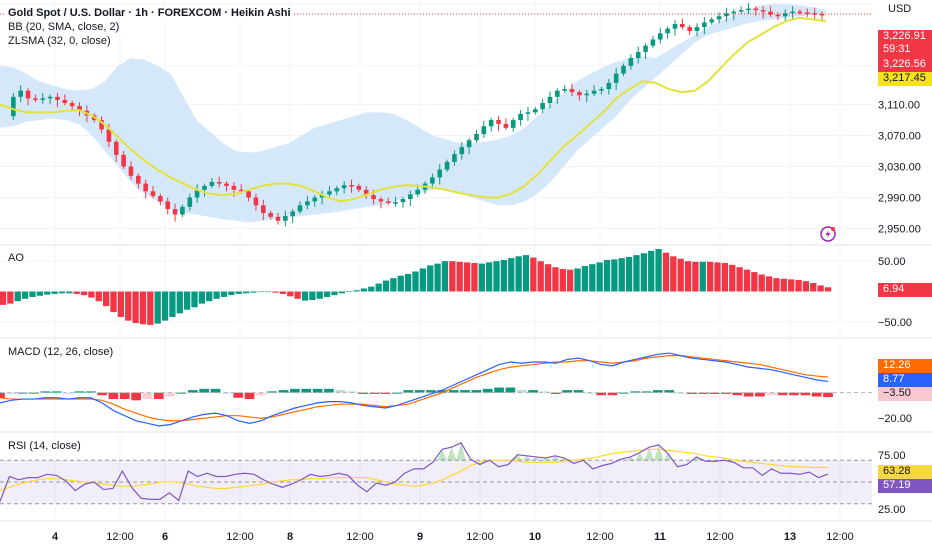 The width and height of the screenshot is (932, 550). I want to click on macd-legend: MACD (12, 26, close), so click(61, 352).